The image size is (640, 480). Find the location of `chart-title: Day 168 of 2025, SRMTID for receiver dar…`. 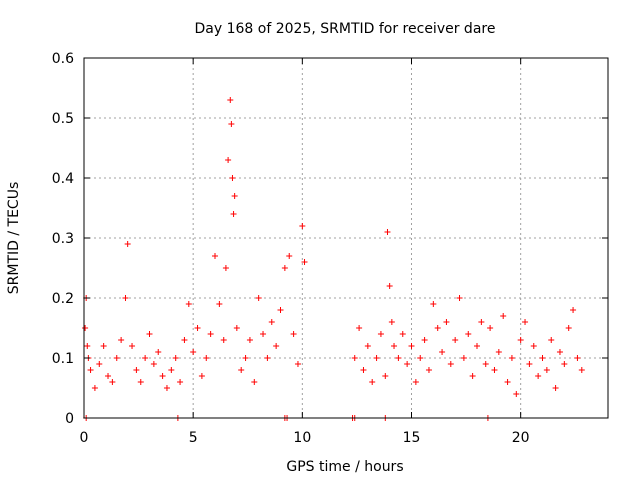

chart-title: Day 168 of 2025, SRMTID for receiver dar… is located at coordinates (345, 29).